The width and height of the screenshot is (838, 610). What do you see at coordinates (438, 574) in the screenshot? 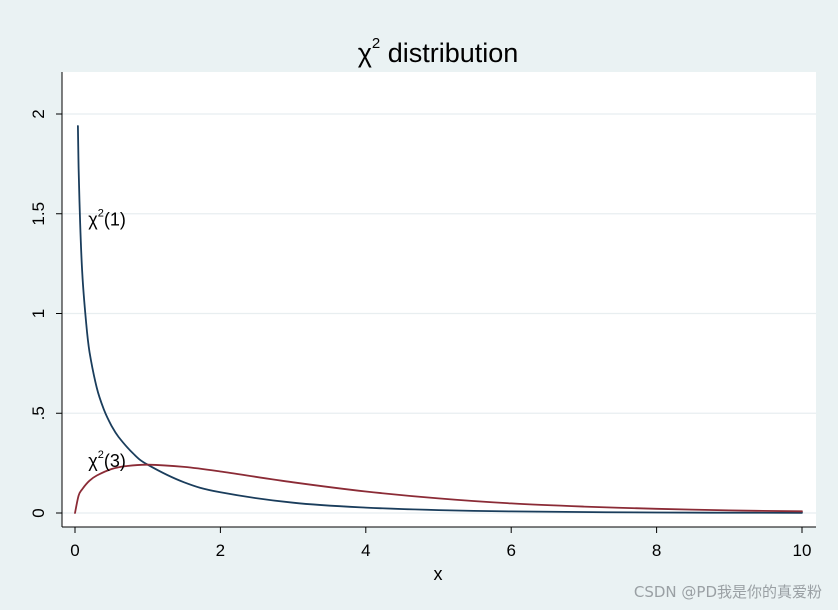
I see `x-axis-label: x` at bounding box center [438, 574].